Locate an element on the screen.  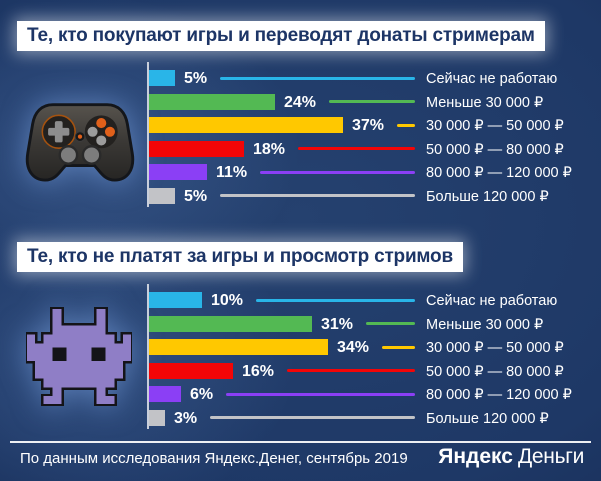
space-invader-icon is located at coordinates (79, 359).